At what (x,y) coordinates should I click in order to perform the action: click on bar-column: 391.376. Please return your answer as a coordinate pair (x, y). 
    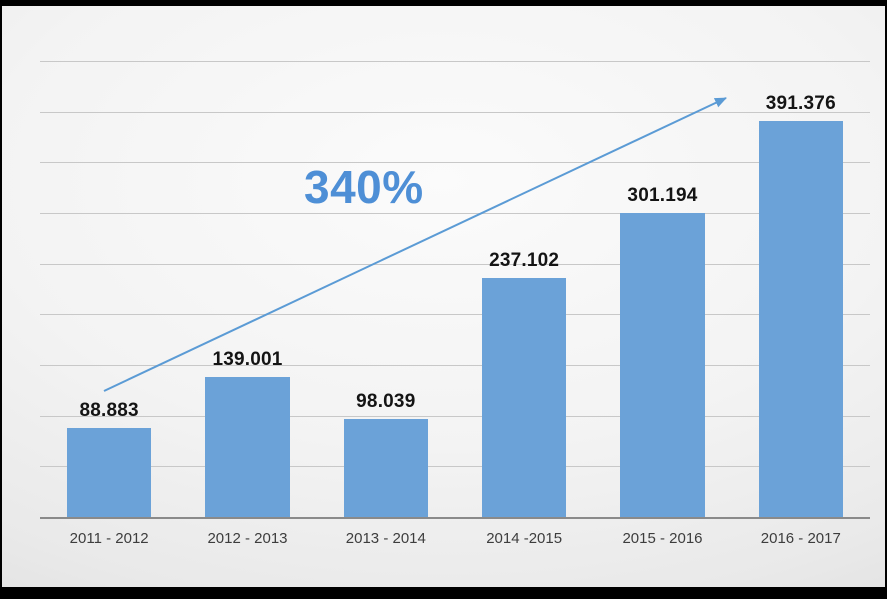
    Looking at the image, I should click on (801, 290).